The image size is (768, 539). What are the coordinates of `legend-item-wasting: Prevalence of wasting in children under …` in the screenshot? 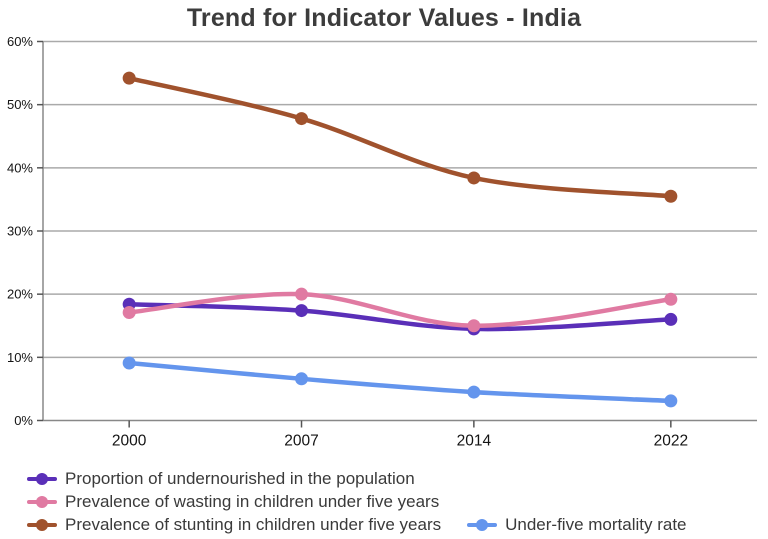 It's located at (233, 501).